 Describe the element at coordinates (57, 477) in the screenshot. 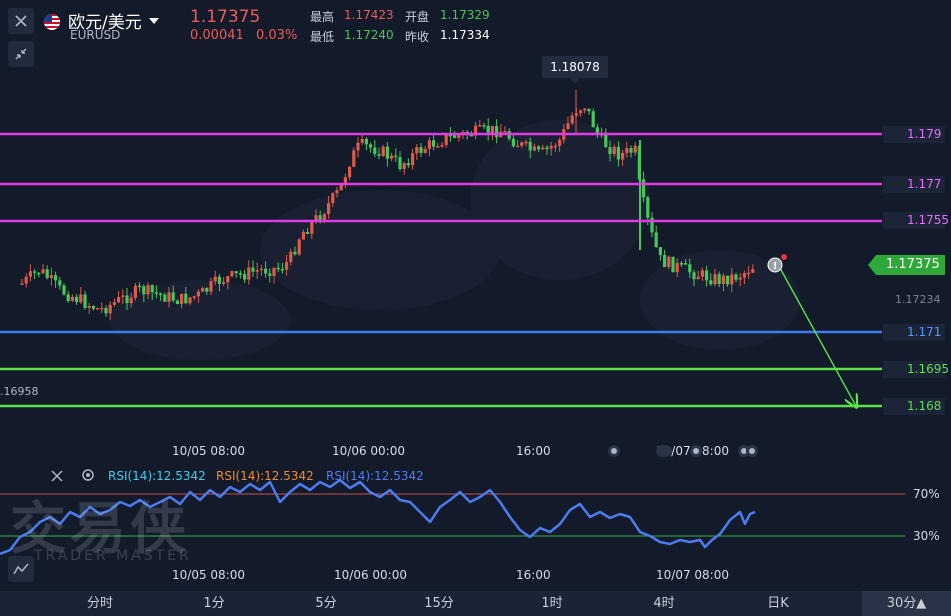

I see `rsi-close-button` at that location.